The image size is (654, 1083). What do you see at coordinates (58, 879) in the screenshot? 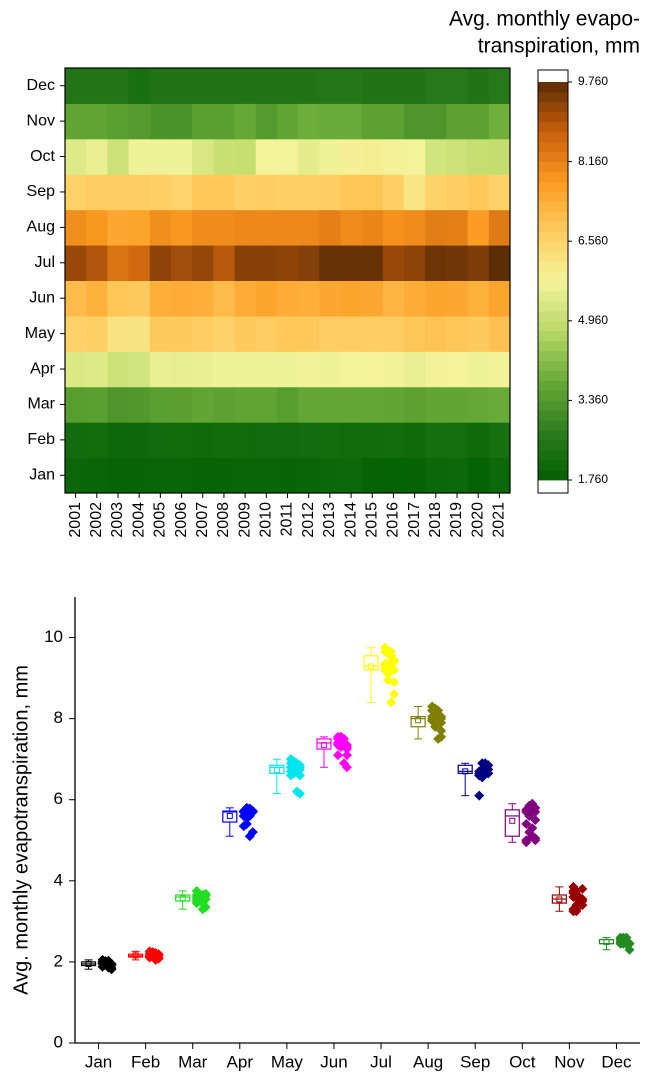
I see `y-tick-label: 4` at bounding box center [58, 879].